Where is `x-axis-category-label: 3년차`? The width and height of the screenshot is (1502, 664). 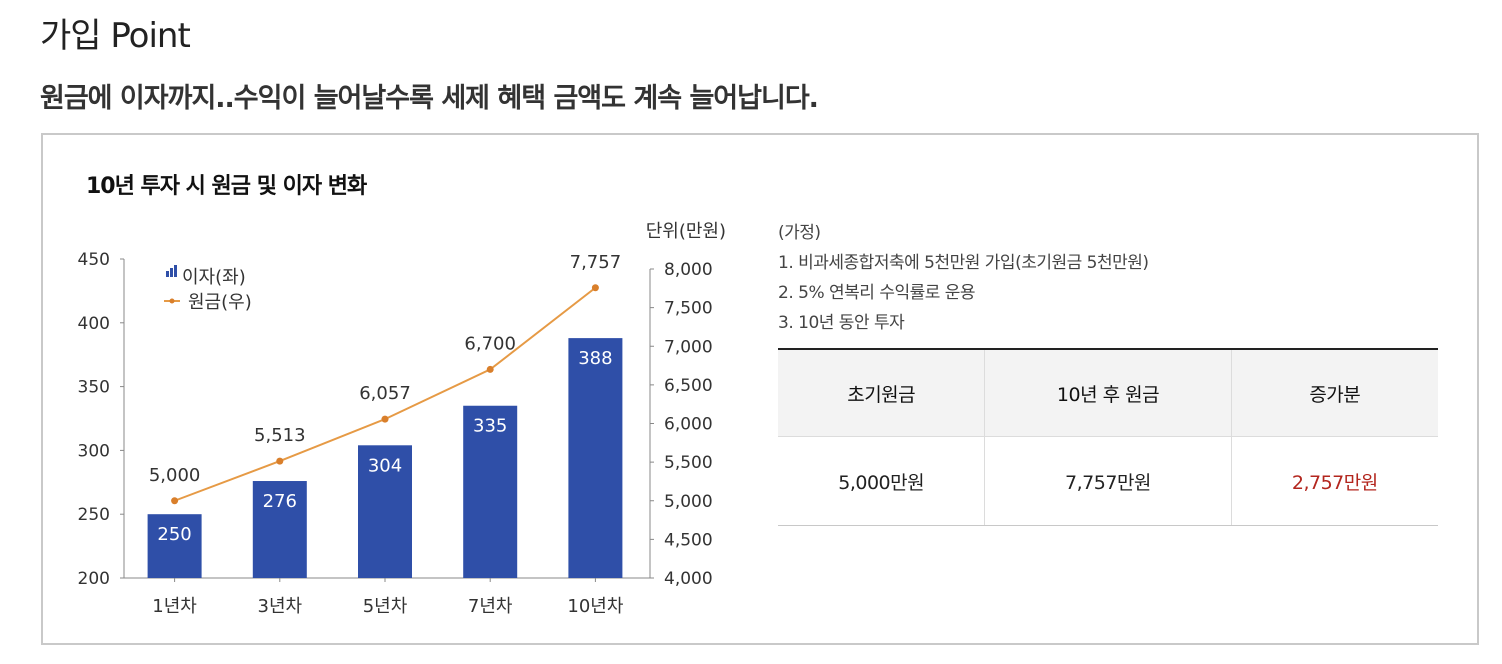 x-axis-category-label: 3년차 is located at coordinates (280, 606).